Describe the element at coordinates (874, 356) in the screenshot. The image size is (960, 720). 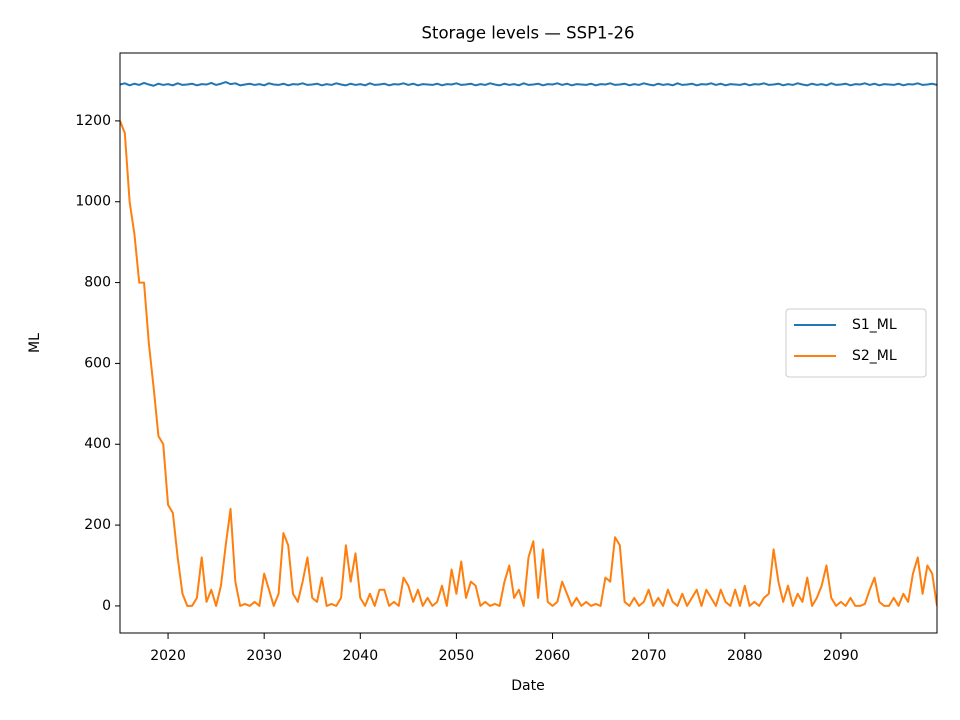
I see `legend-label: S2_ML` at that location.